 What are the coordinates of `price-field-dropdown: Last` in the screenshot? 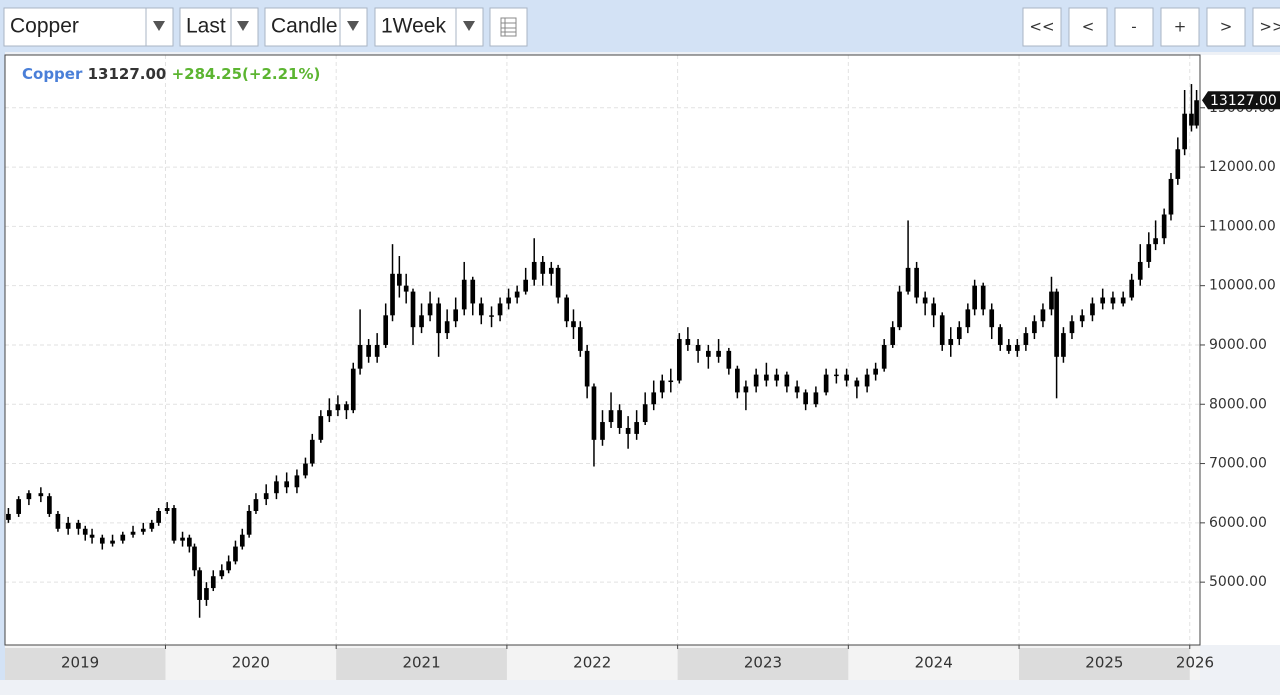 It's located at (219, 27).